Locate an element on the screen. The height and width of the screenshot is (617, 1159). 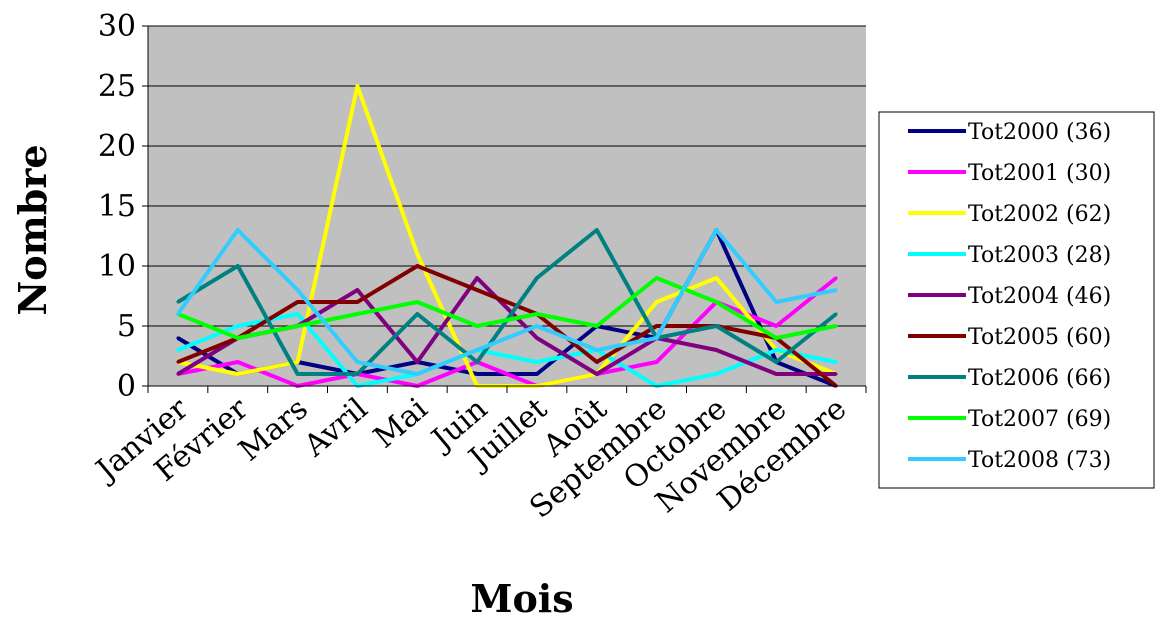
x-axis-title: Mois is located at coordinates (521, 596).